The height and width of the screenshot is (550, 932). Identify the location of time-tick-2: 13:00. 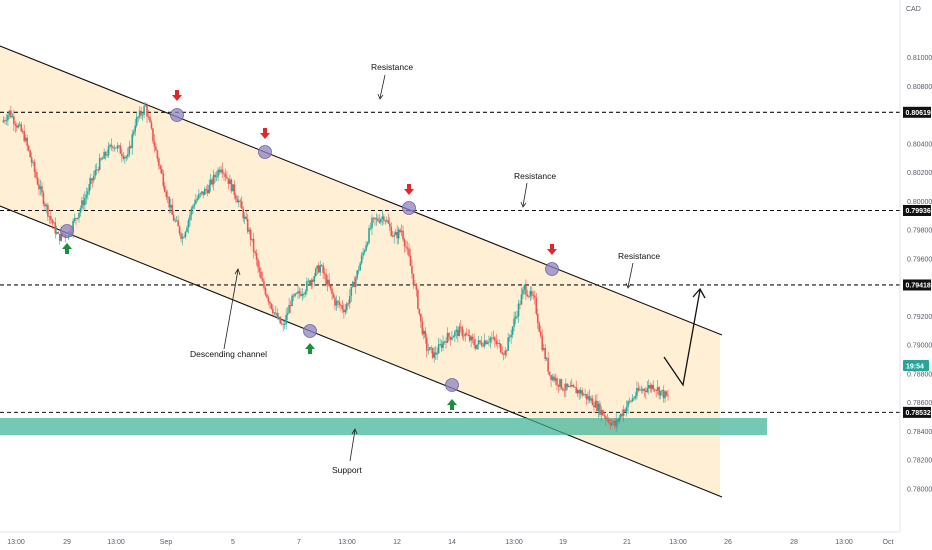
(116, 542).